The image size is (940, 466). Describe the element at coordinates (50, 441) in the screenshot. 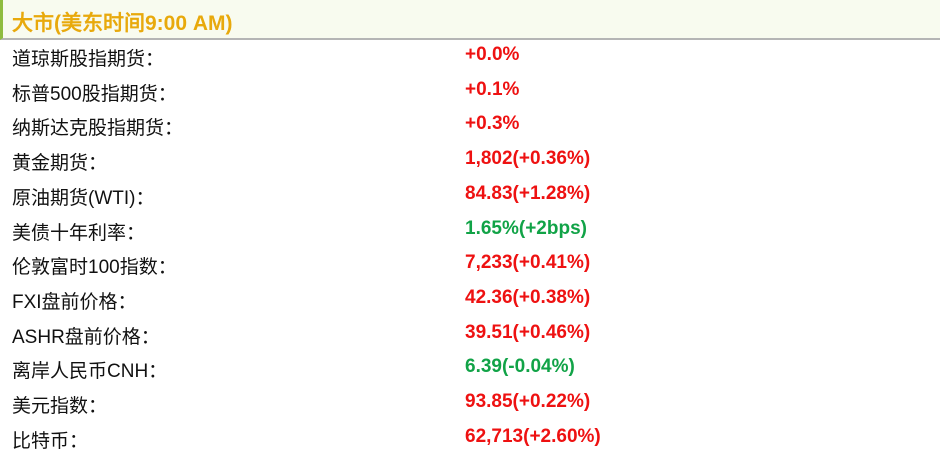

I see `quote-label: 比特币：` at that location.